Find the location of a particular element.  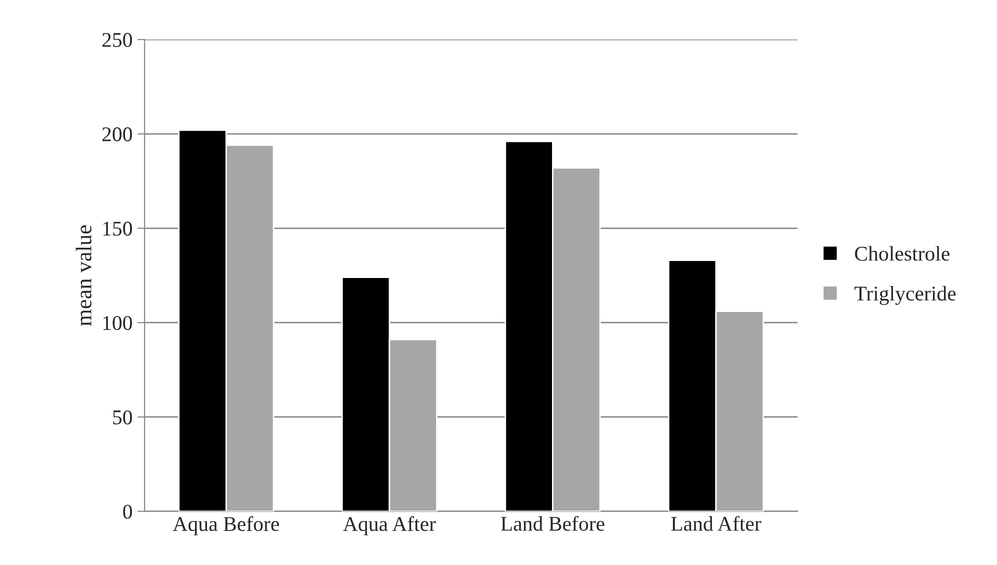

y-tick-label: 100 is located at coordinates (117, 323).